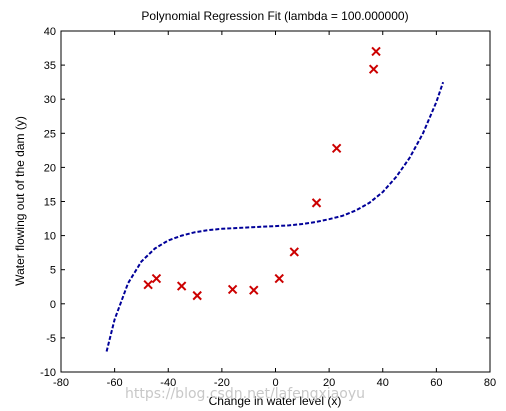 The height and width of the screenshot is (411, 506). Describe the element at coordinates (490, 383) in the screenshot. I see `x-tick-label: 80` at that location.